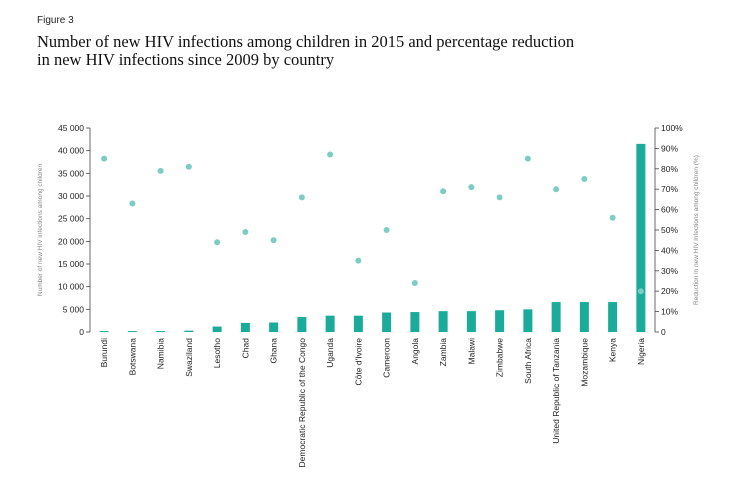  Describe the element at coordinates (71, 128) in the screenshot. I see `left-tick-label: 45 000` at that location.